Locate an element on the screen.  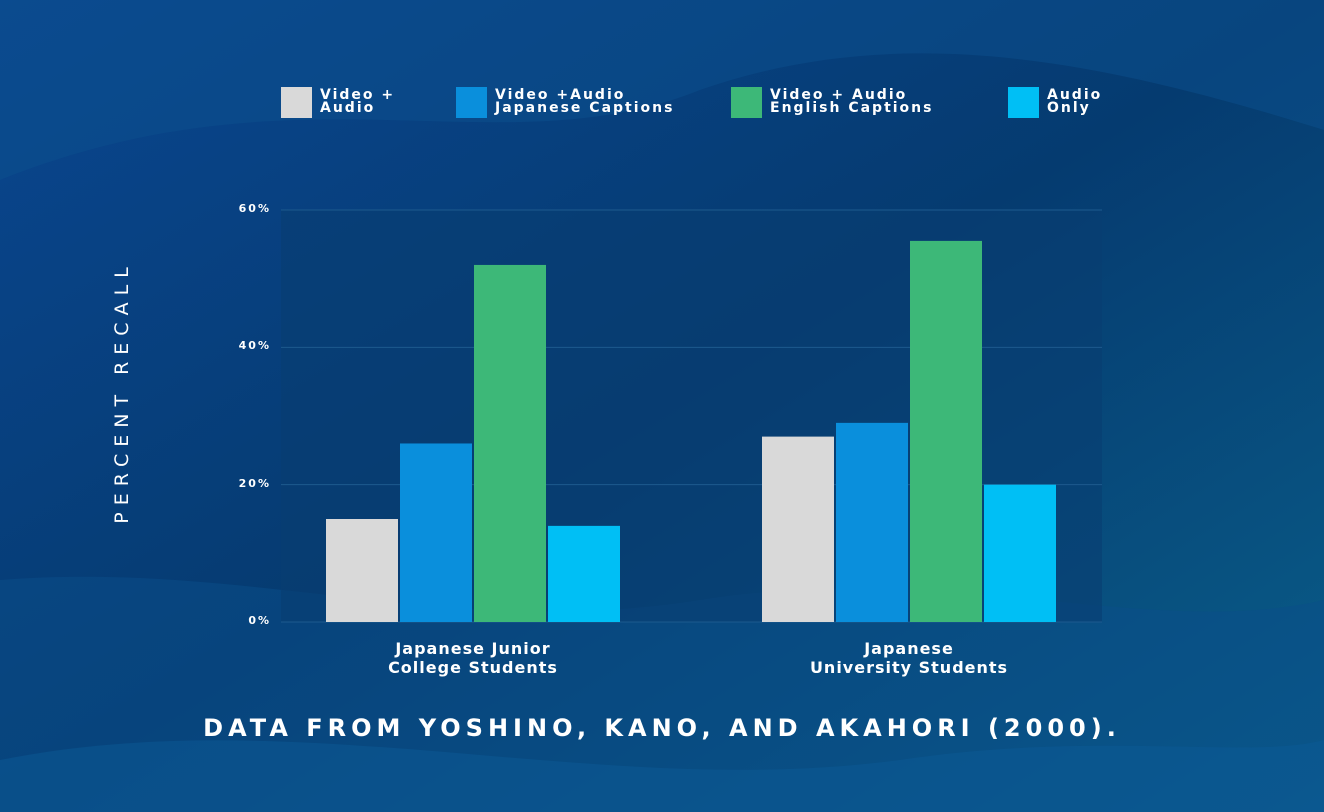
wave is located at coordinates (662, 776).